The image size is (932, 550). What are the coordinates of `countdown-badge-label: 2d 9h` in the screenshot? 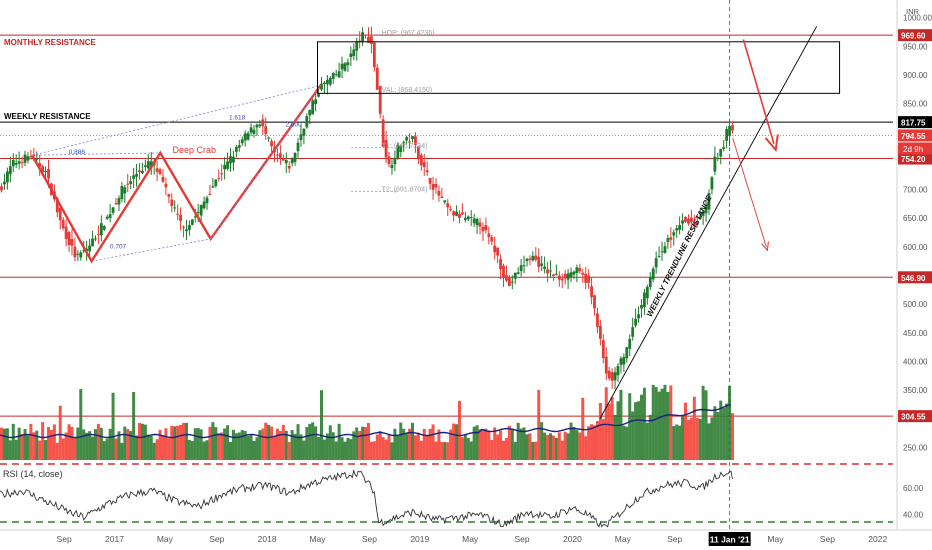 It's located at (913, 149).